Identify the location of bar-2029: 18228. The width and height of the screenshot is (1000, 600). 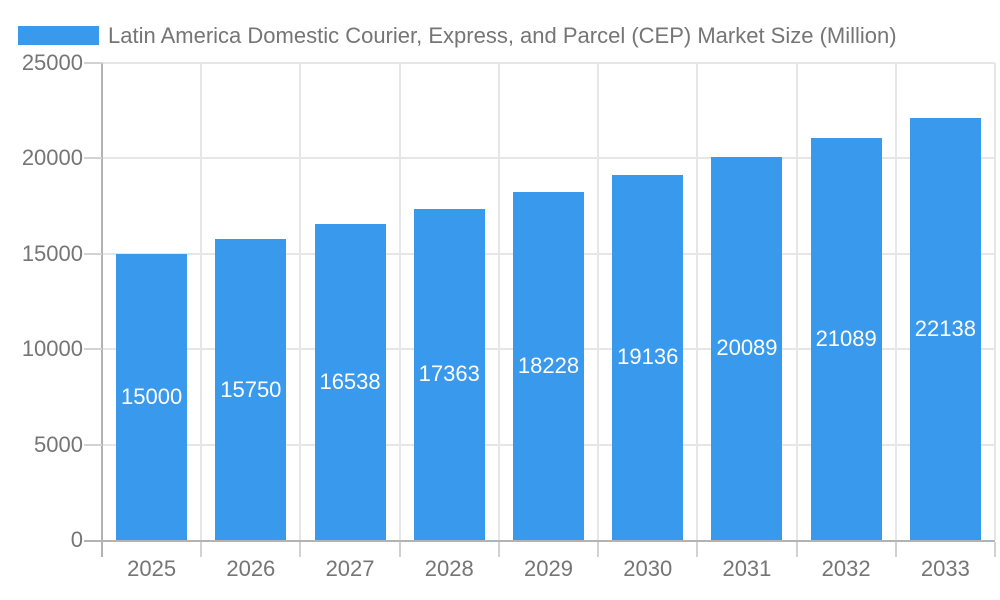
(548, 366).